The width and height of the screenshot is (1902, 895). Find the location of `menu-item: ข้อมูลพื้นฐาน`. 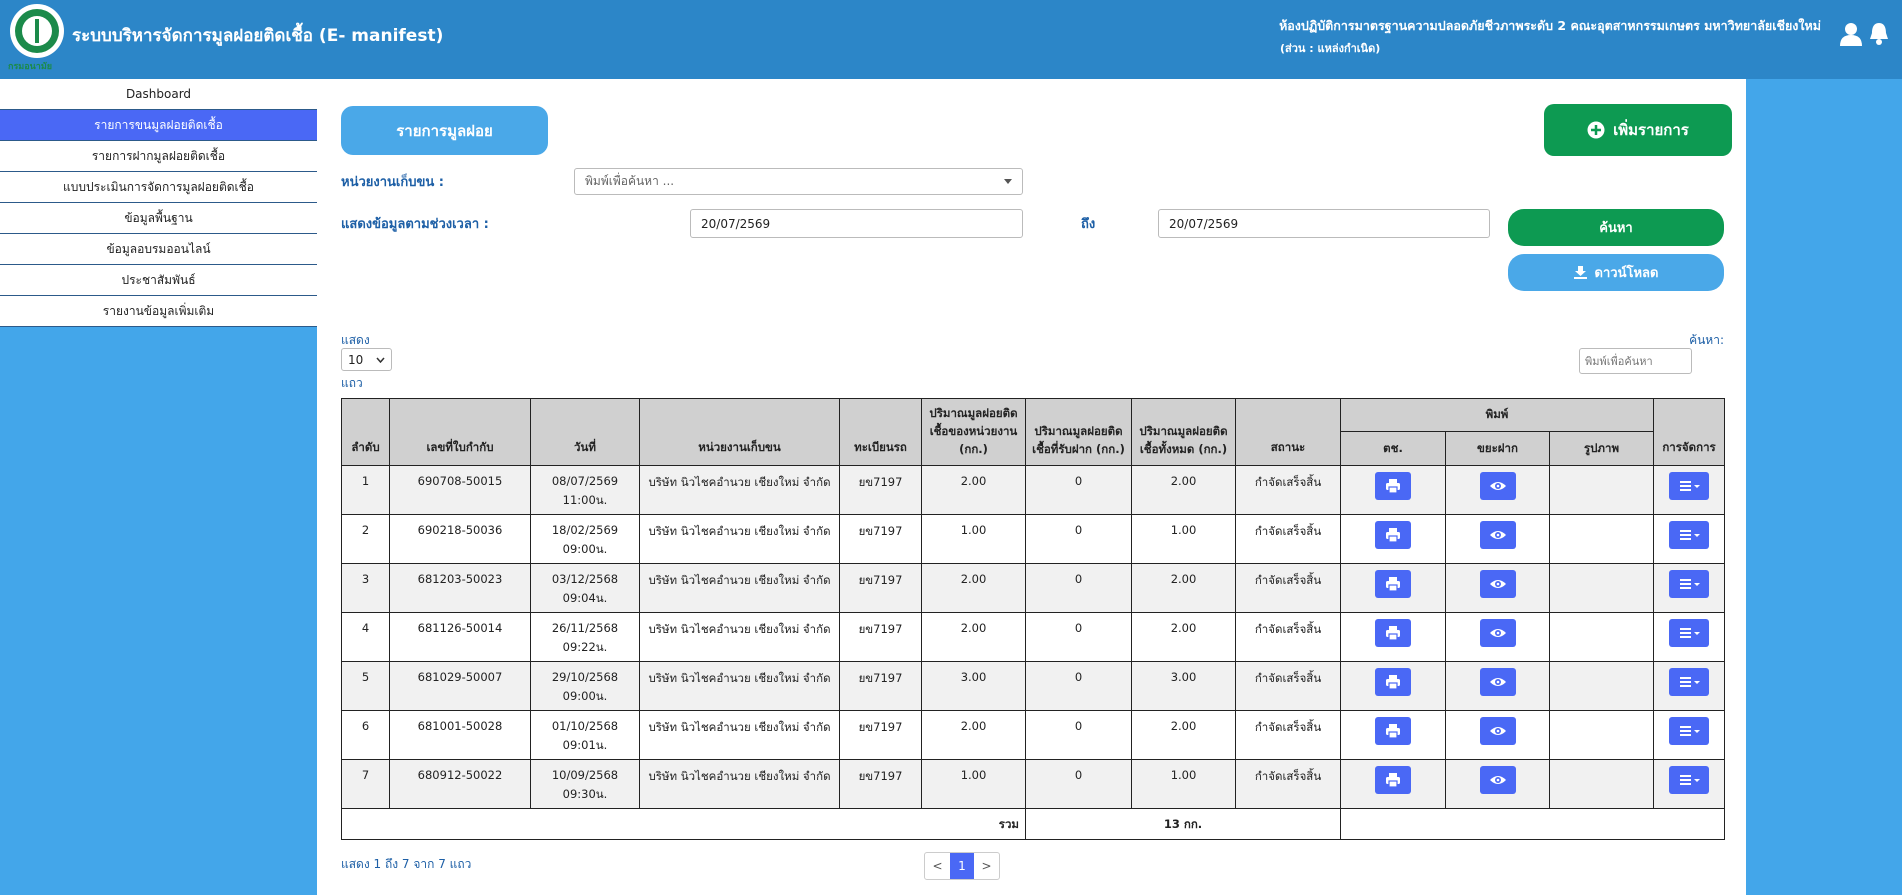

menu-item: ข้อมูลพื้นฐาน is located at coordinates (158, 218).